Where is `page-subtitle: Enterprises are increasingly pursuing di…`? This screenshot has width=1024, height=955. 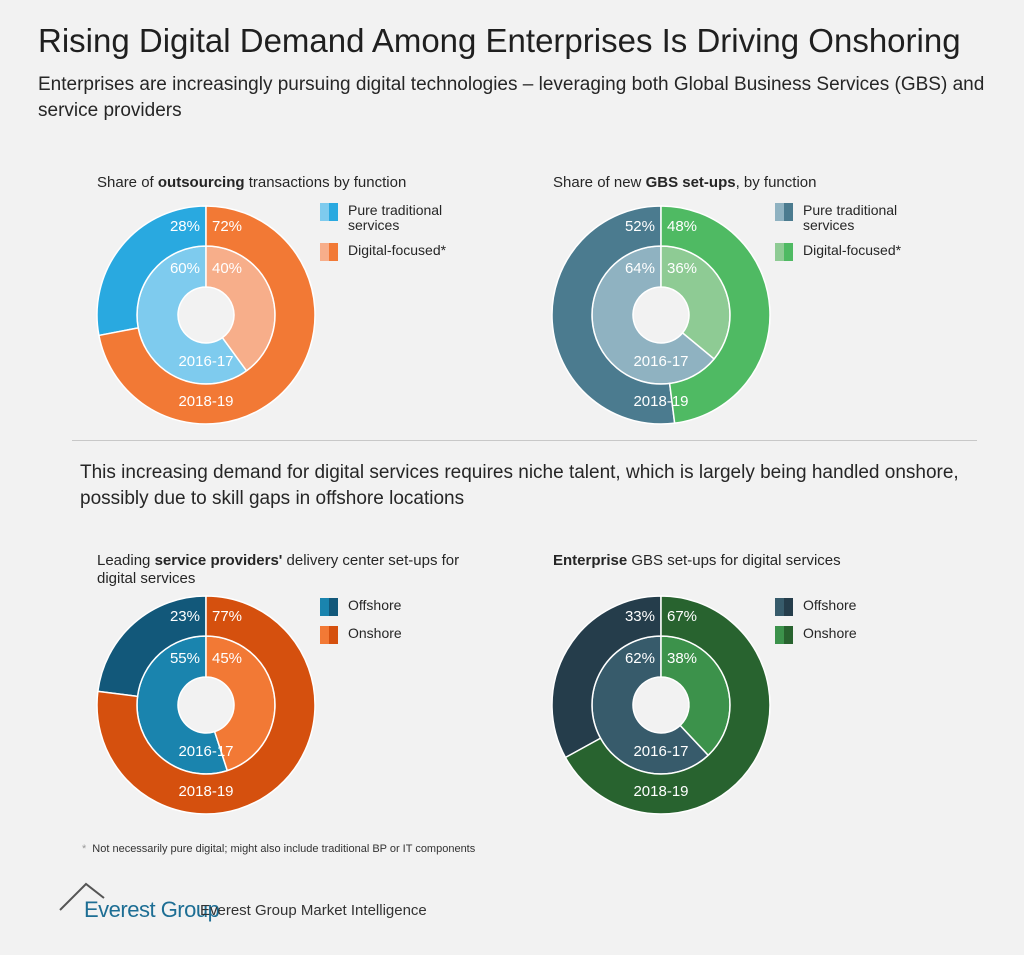 page-subtitle: Enterprises are increasingly pursuing di… is located at coordinates (511, 97).